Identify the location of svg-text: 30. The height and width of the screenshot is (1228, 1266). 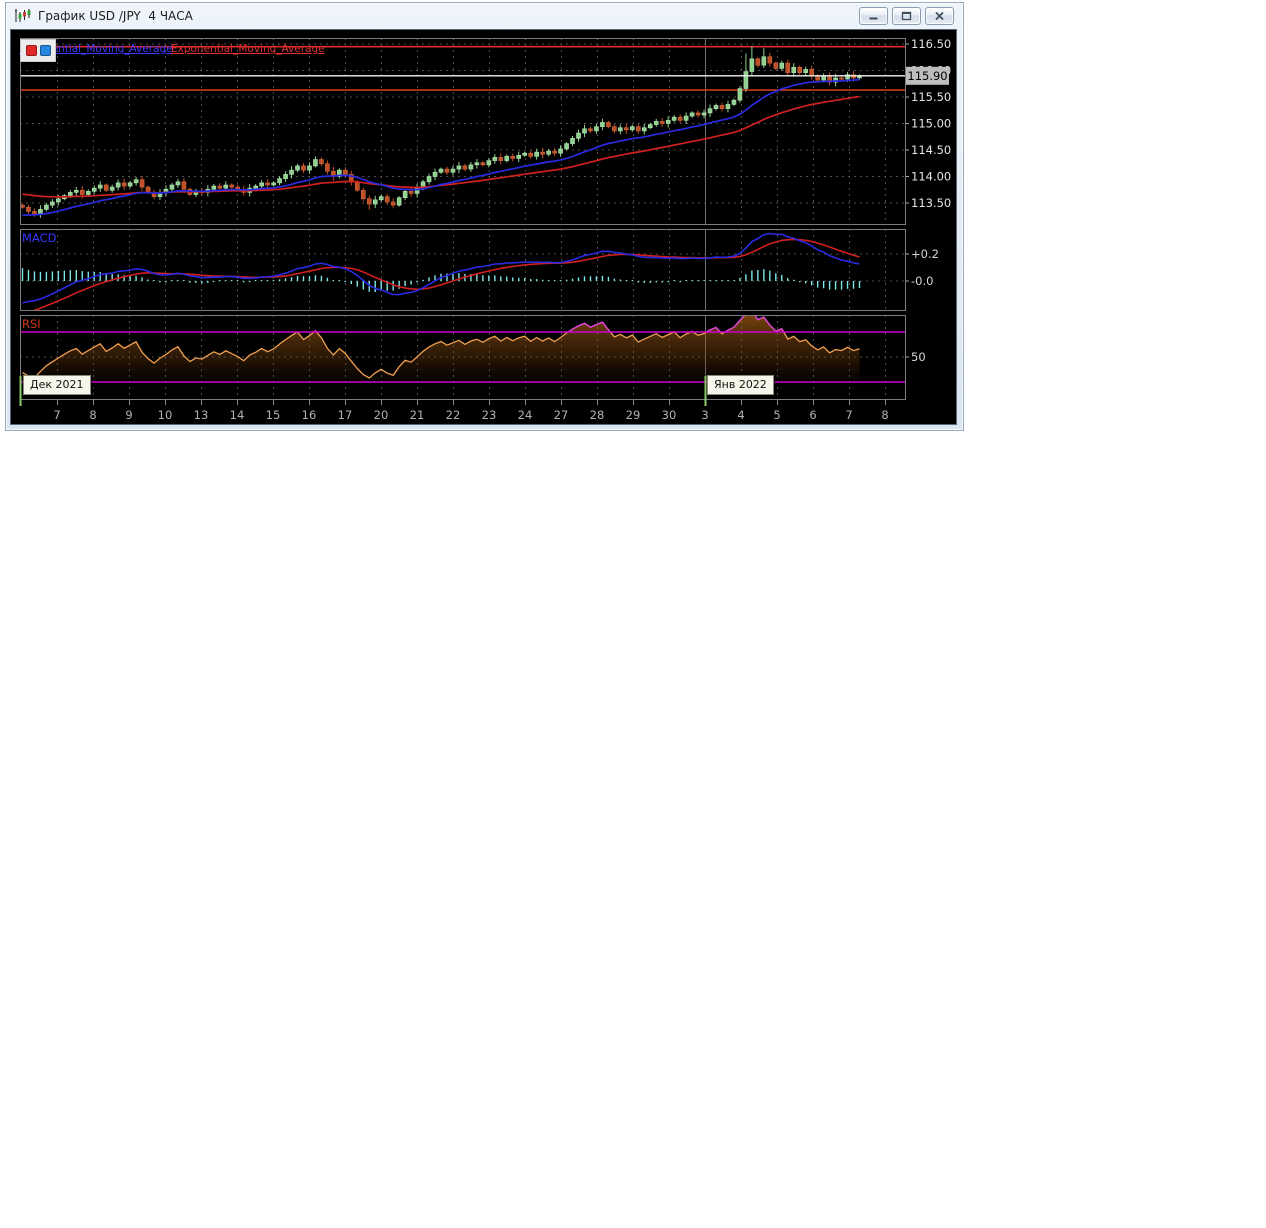
(669, 415).